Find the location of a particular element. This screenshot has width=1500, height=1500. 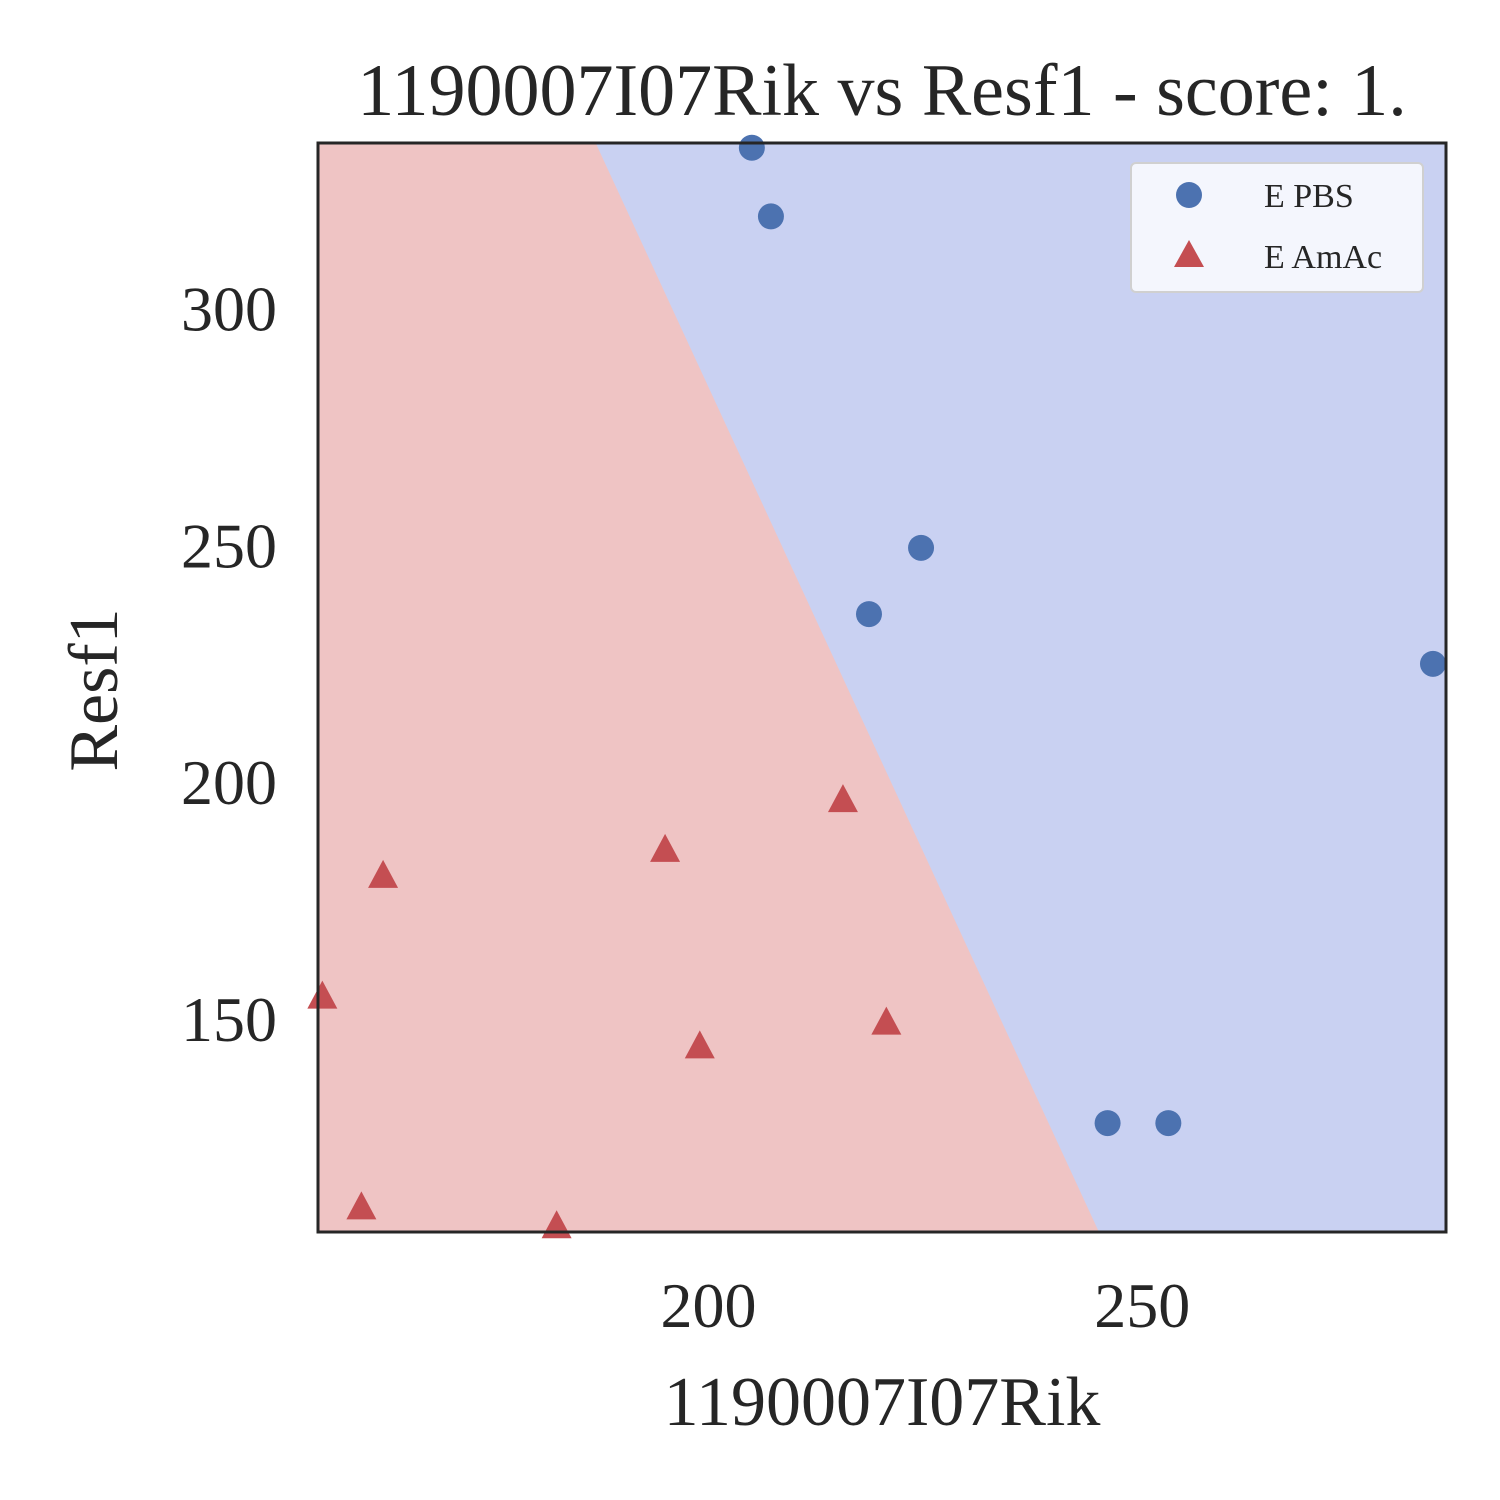

chart-title: 1190007I07Rik vs Resf1 - score: 1. is located at coordinates (882, 91).